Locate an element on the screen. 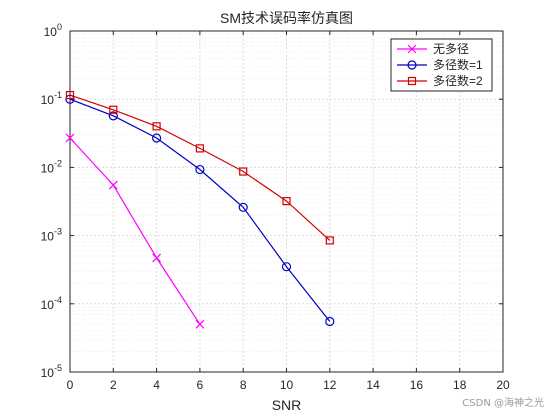 The width and height of the screenshot is (554, 415). series-line is located at coordinates (135, 231).